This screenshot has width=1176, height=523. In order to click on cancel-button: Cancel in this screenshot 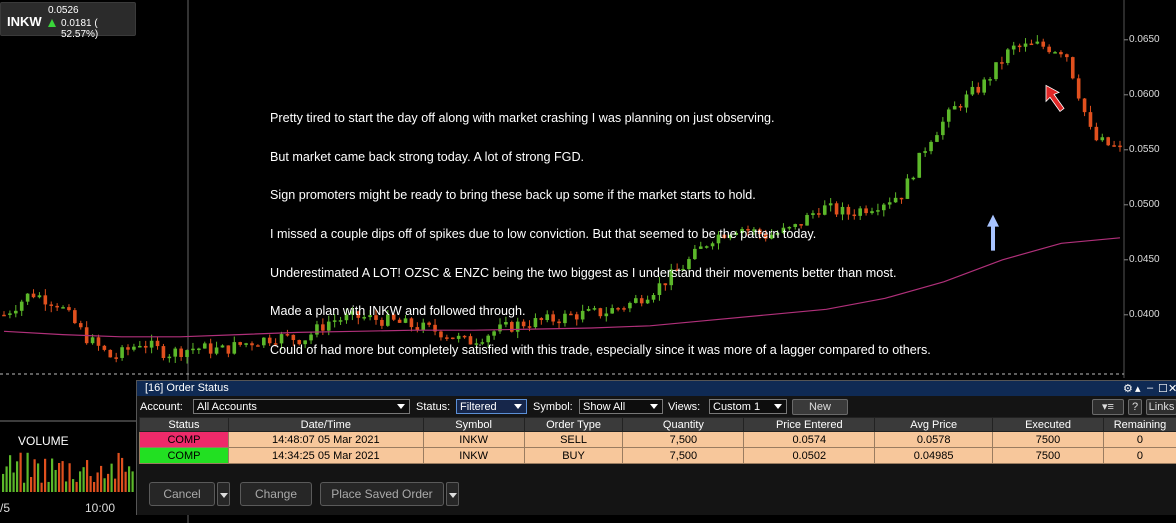, I will do `click(182, 494)`.